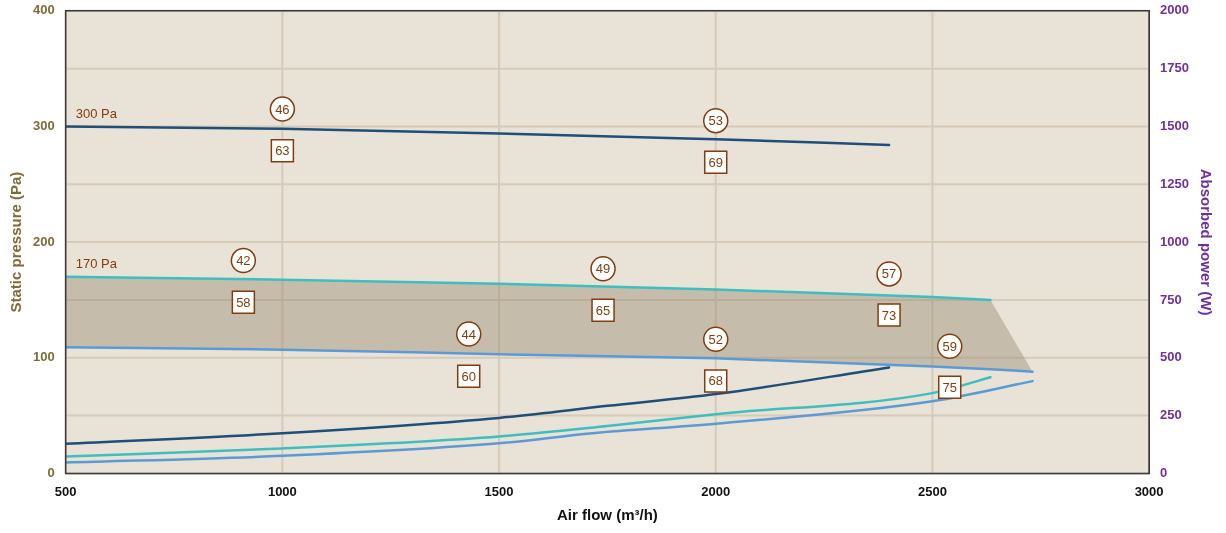 The width and height of the screenshot is (1226, 533). What do you see at coordinates (282, 491) in the screenshot?
I see `x-tick-label: 1000` at bounding box center [282, 491].